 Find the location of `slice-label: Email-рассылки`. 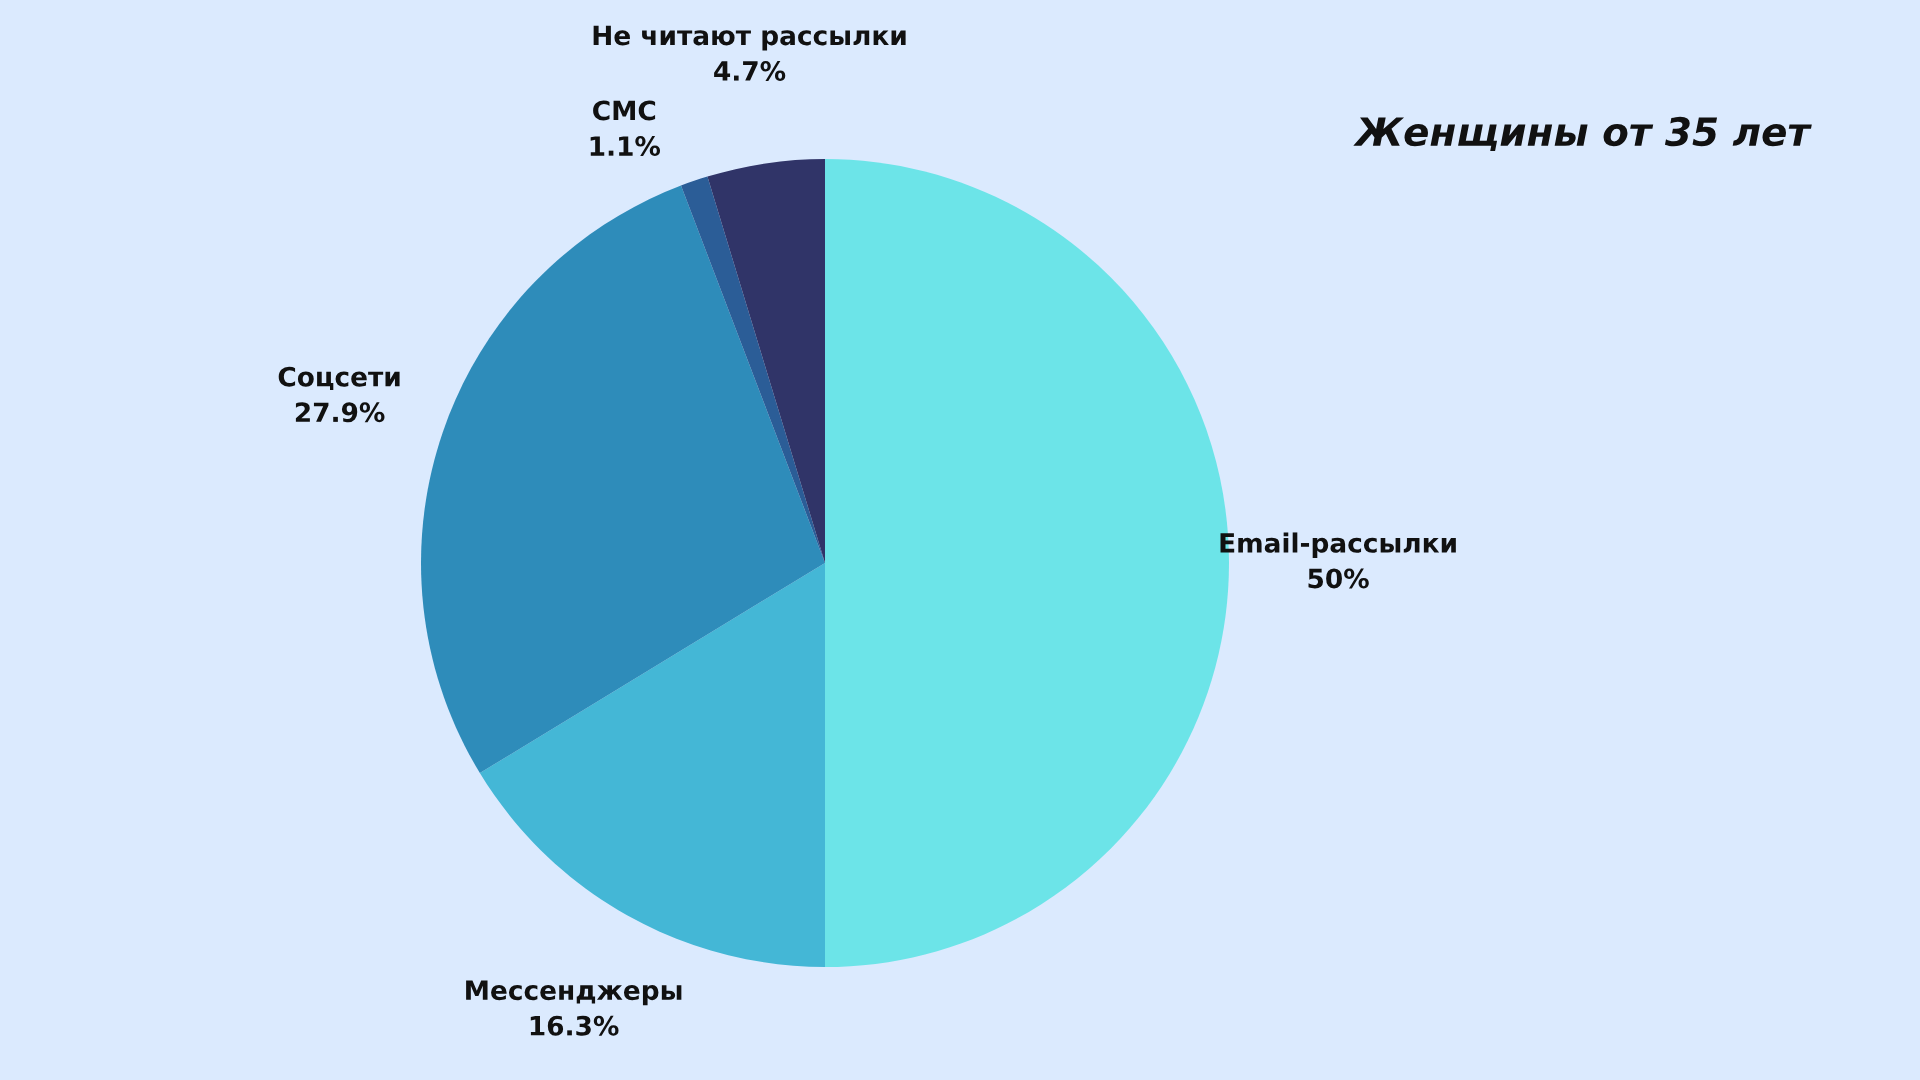

slice-label: Email-рассылки is located at coordinates (1338, 545).